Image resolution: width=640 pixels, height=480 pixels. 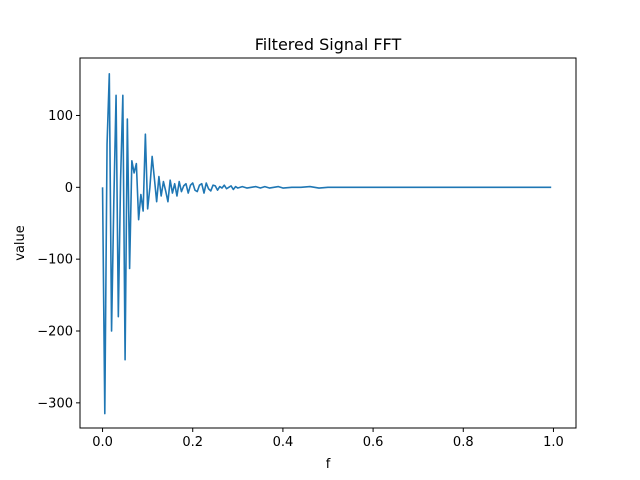 What do you see at coordinates (373, 442) in the screenshot?
I see `x-tick-label: 0.6` at bounding box center [373, 442].